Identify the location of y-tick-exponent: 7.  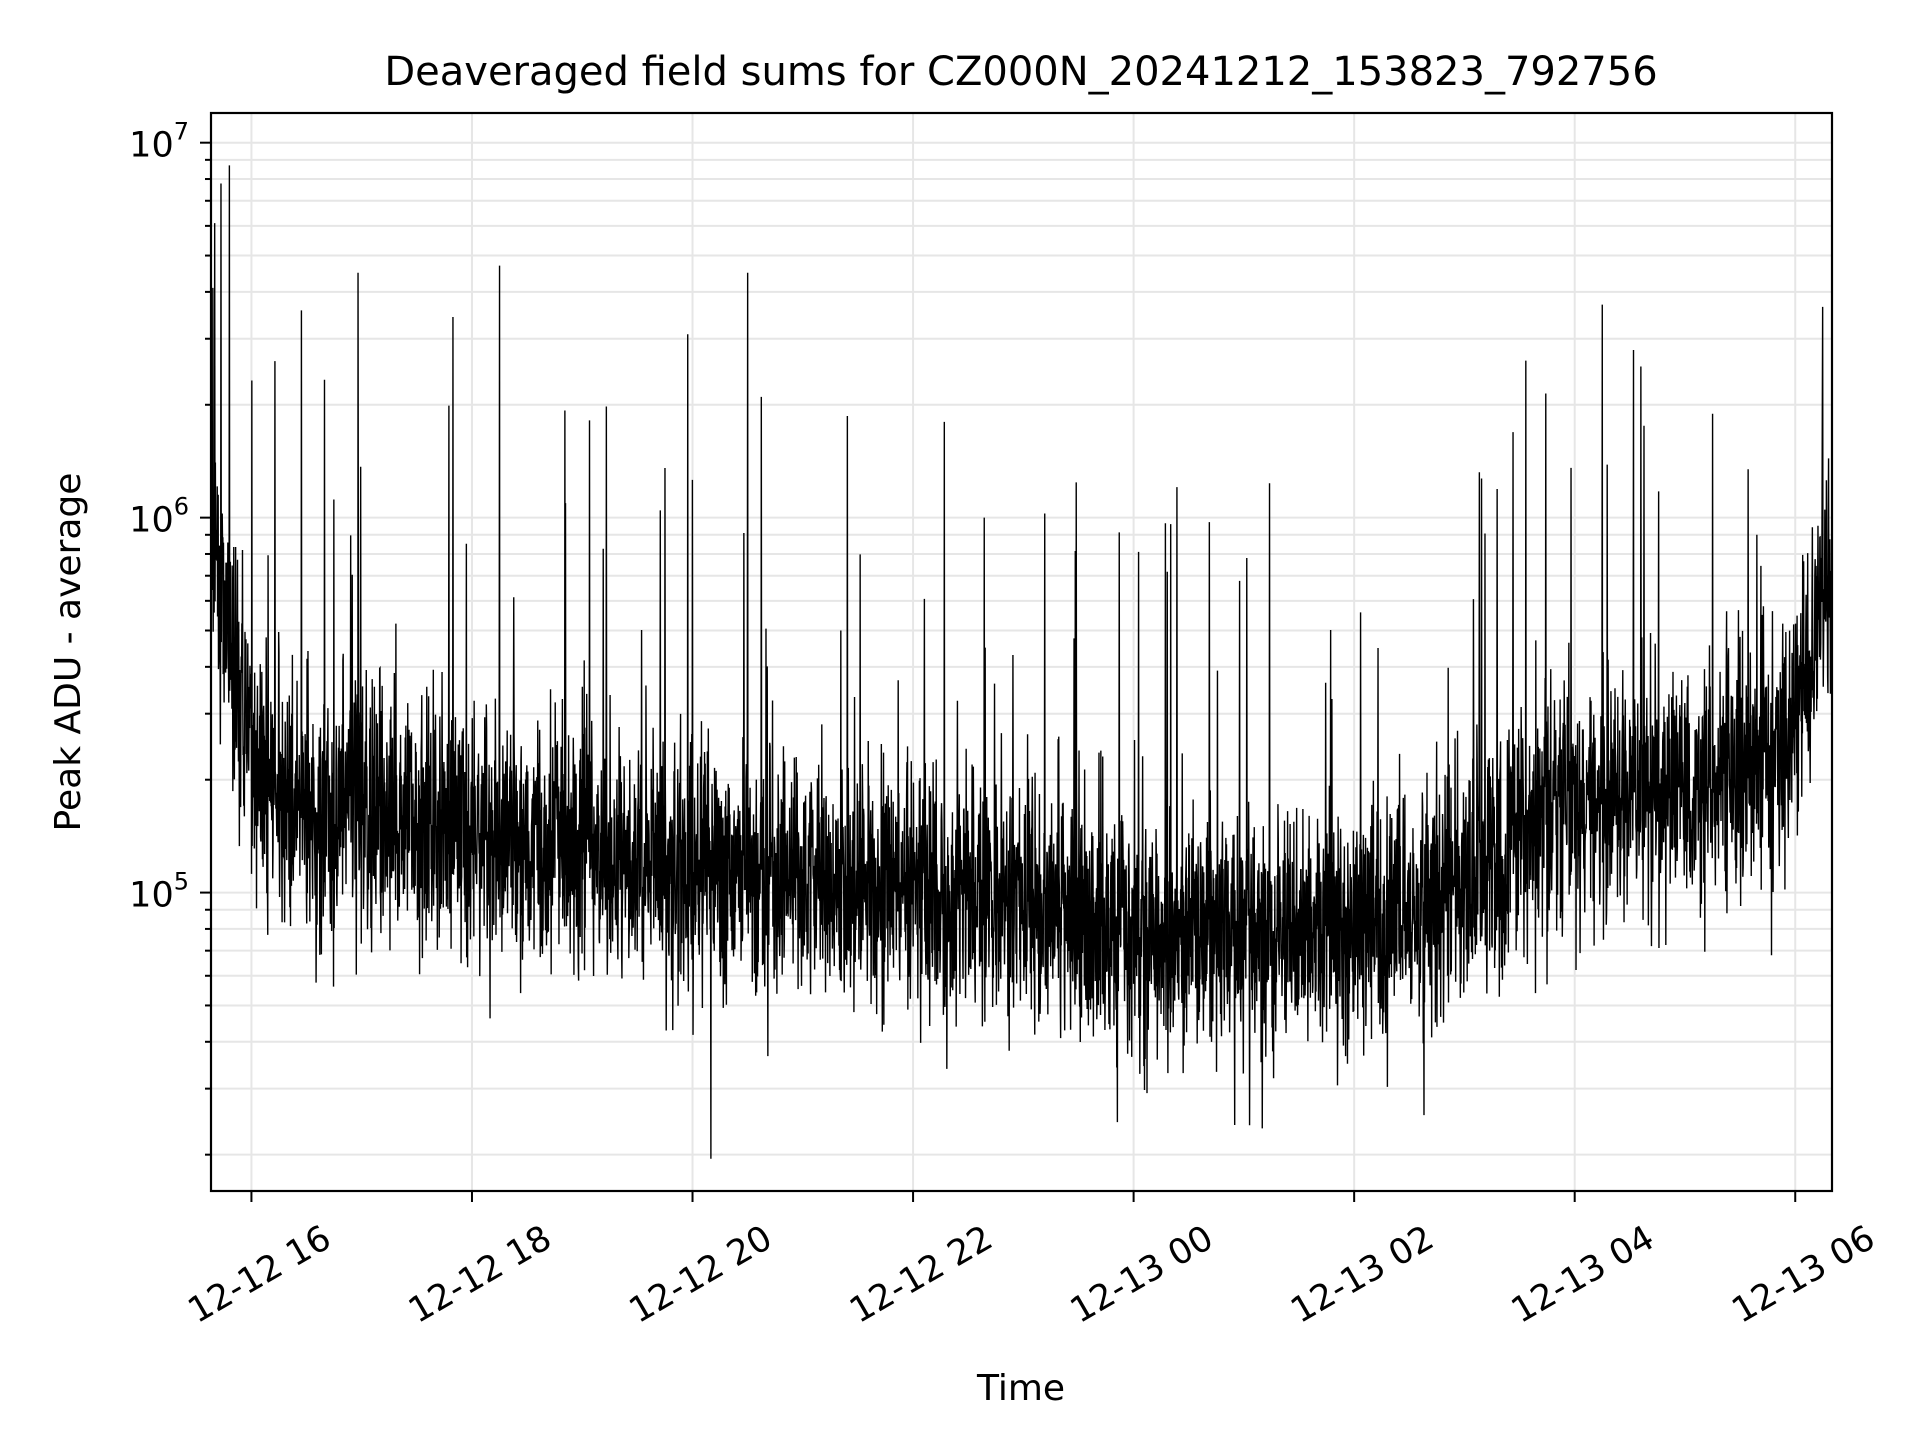
(181, 132).